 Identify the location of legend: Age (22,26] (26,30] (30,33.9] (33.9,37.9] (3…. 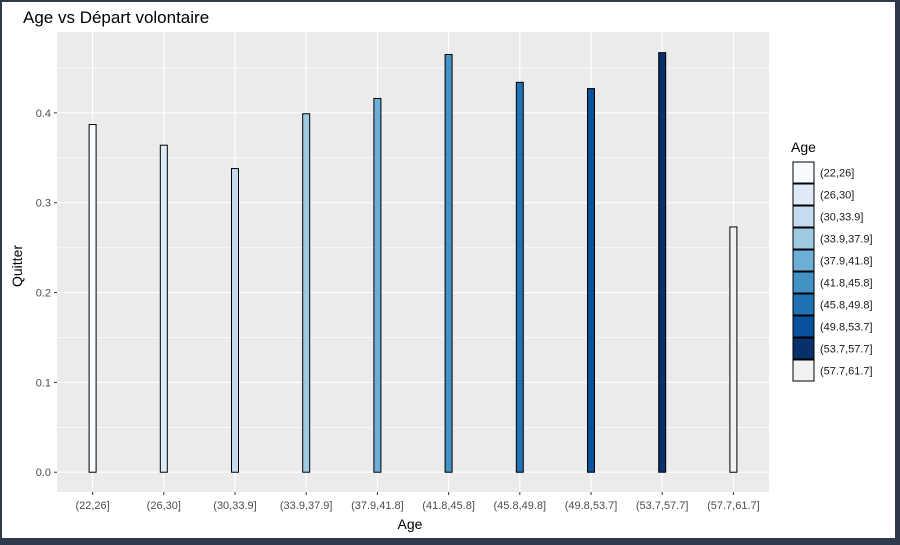
(832, 260).